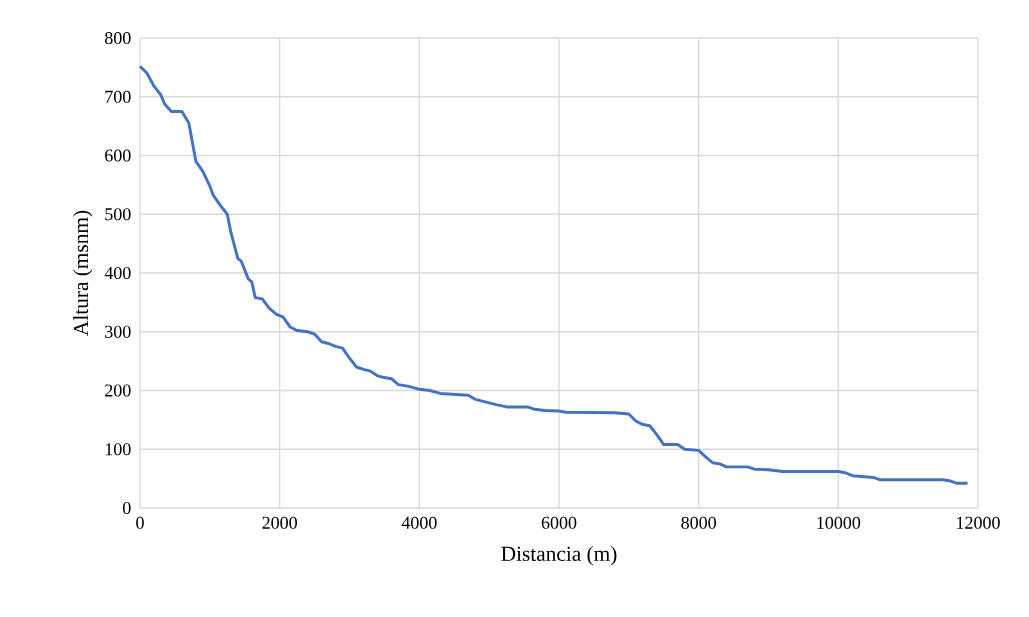  What do you see at coordinates (117, 38) in the screenshot?
I see `y-tick-label: 800` at bounding box center [117, 38].